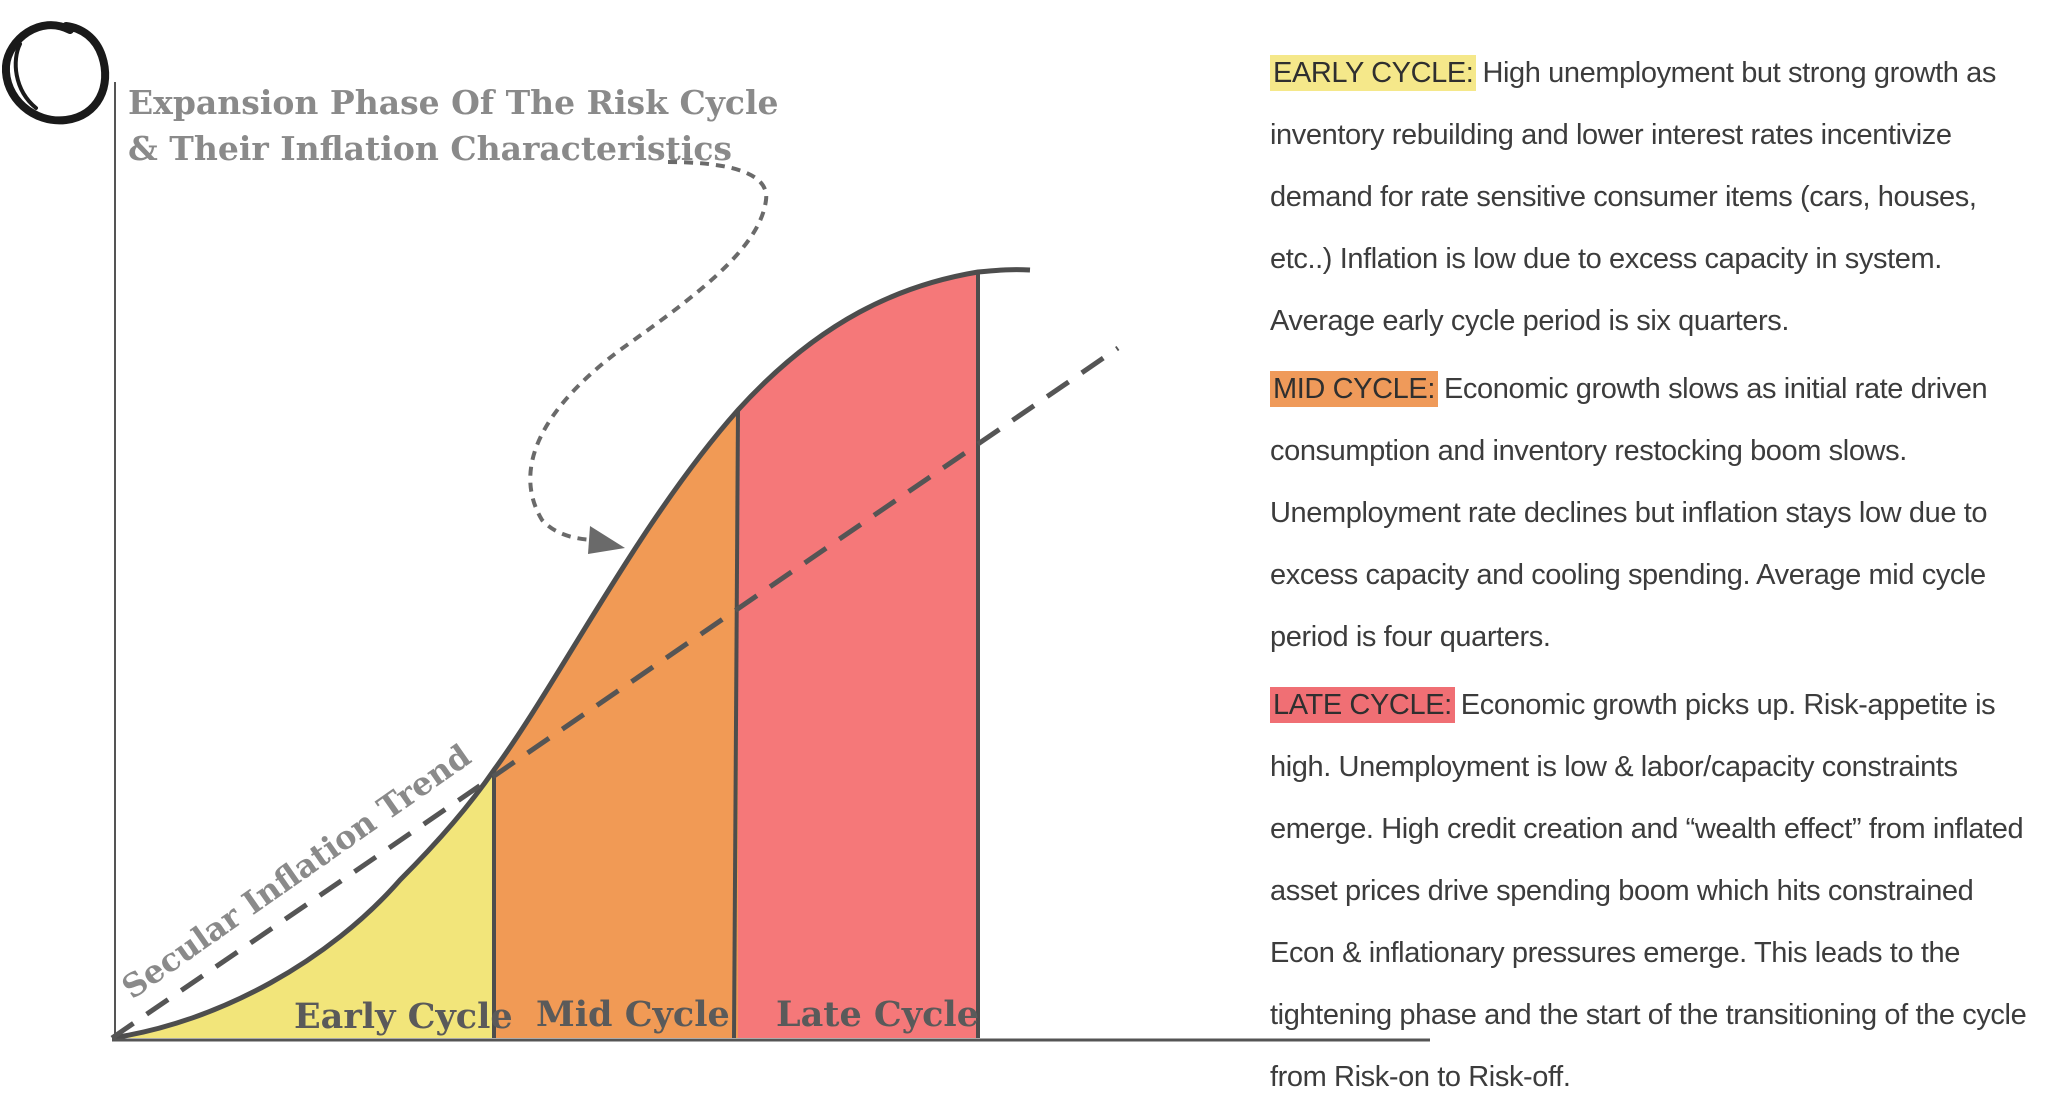 The image size is (2048, 1114). What do you see at coordinates (303, 904) in the screenshot?
I see `early-cycle-region` at bounding box center [303, 904].